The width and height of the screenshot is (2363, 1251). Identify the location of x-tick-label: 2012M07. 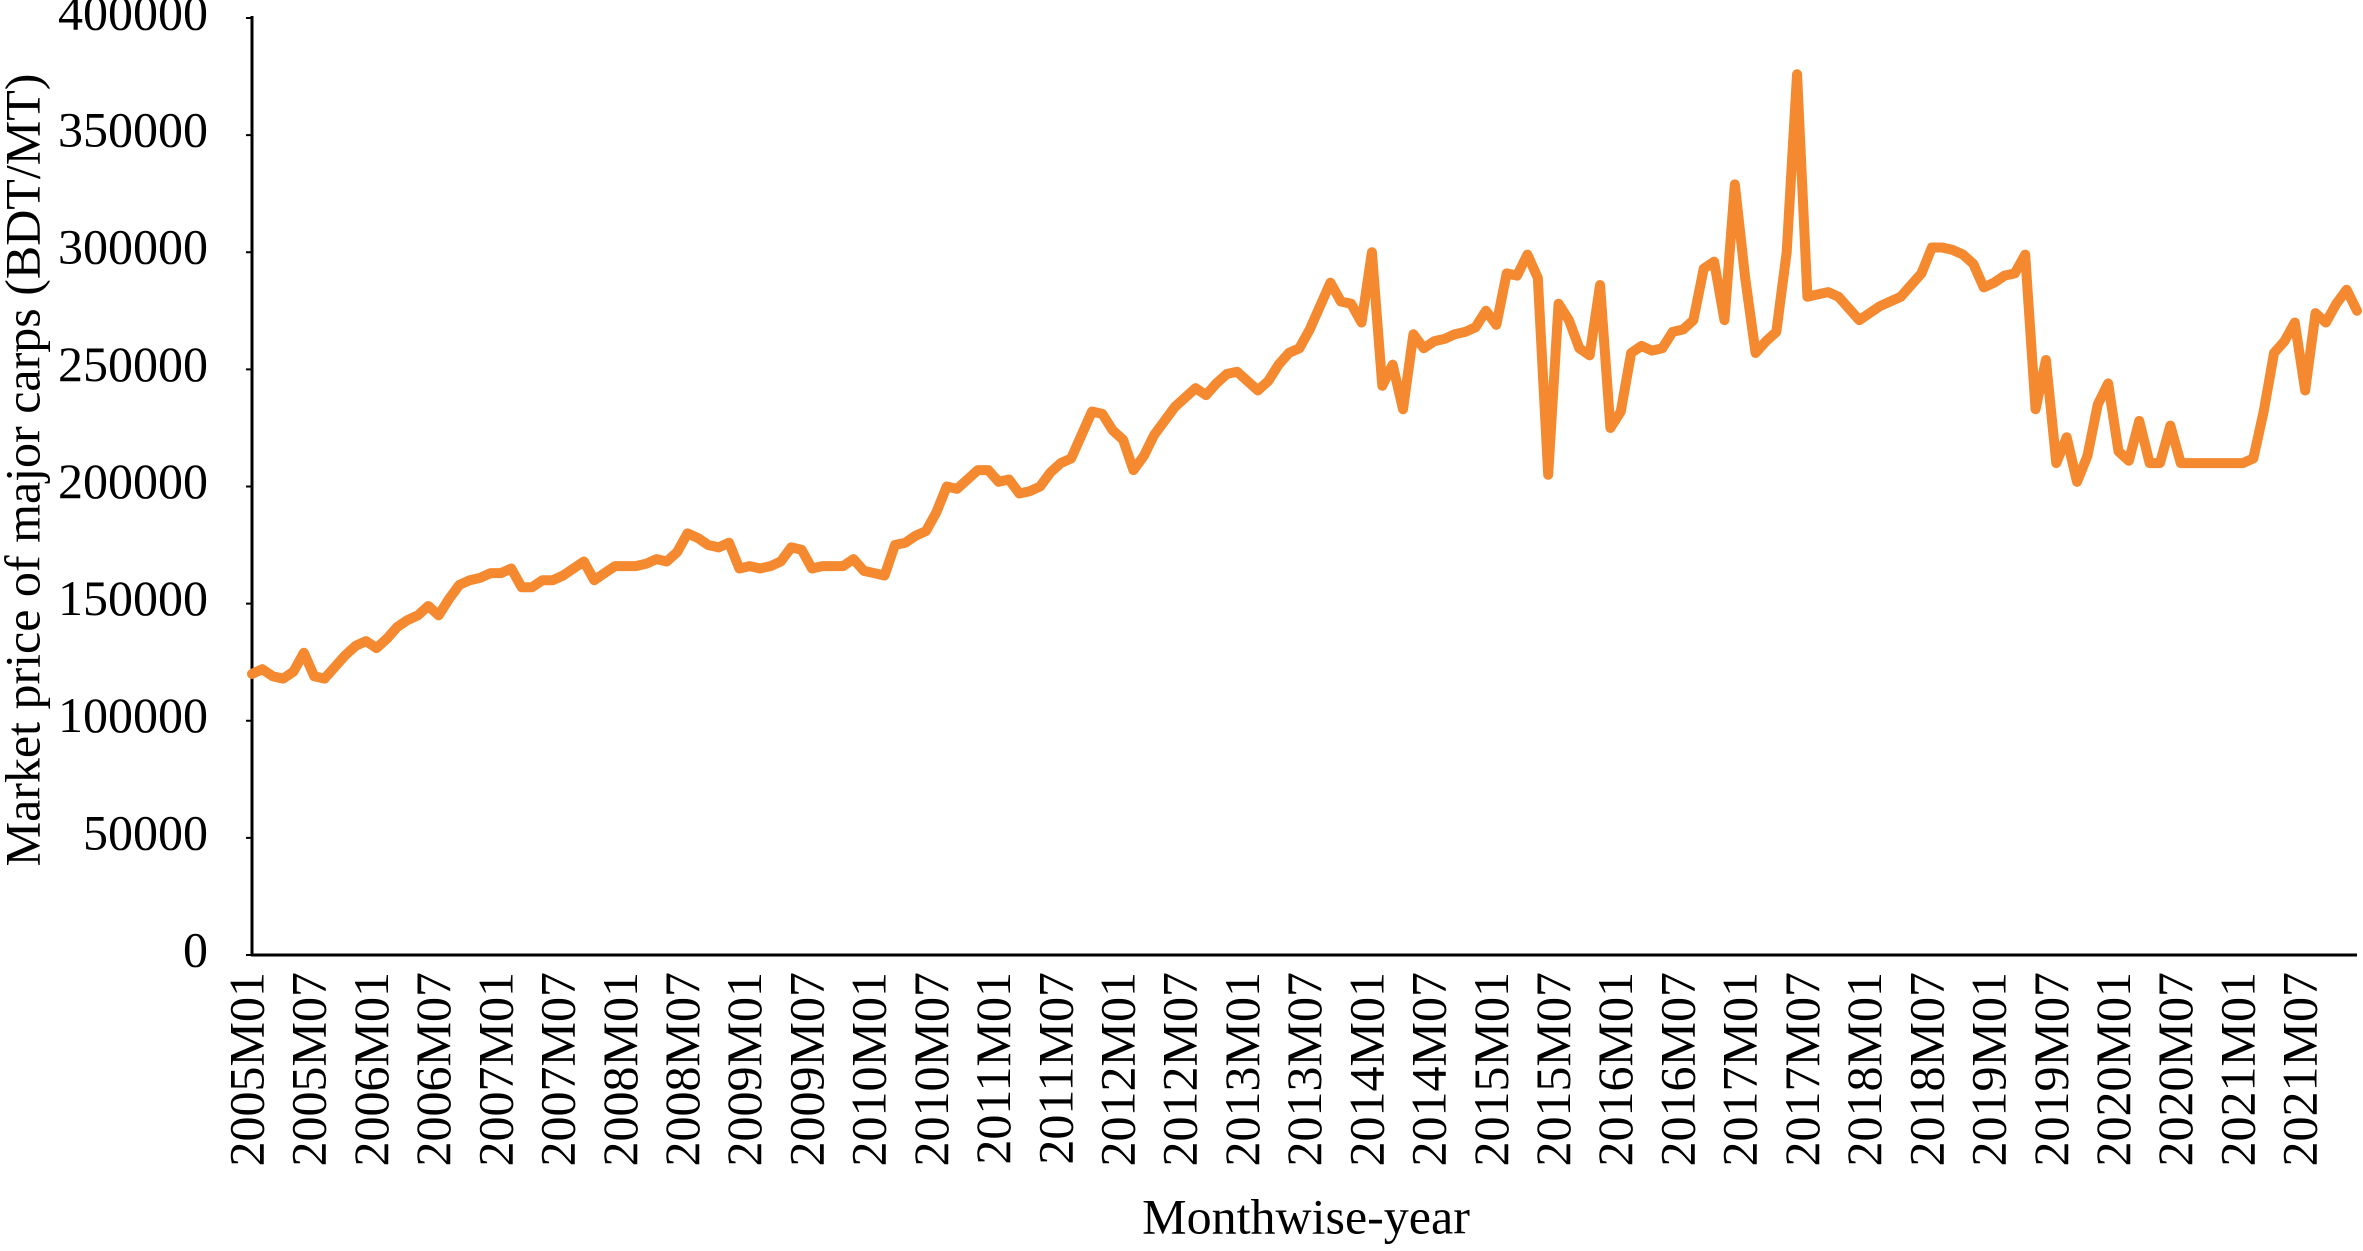
(1180, 1069).